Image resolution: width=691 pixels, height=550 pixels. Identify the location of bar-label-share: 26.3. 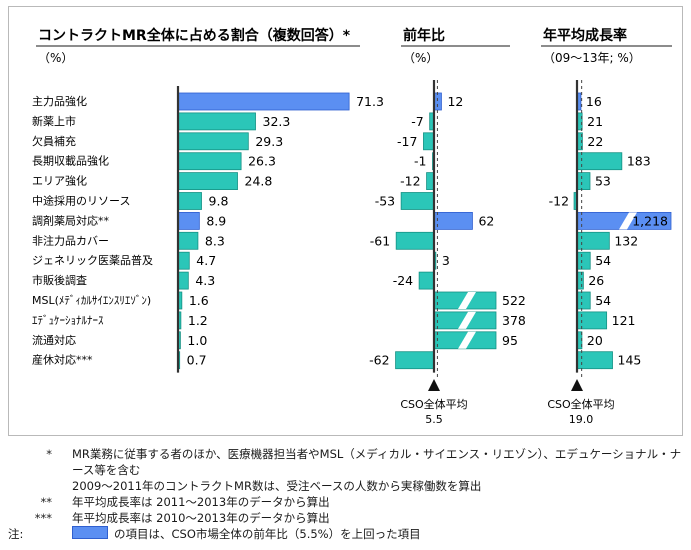
(262, 161).